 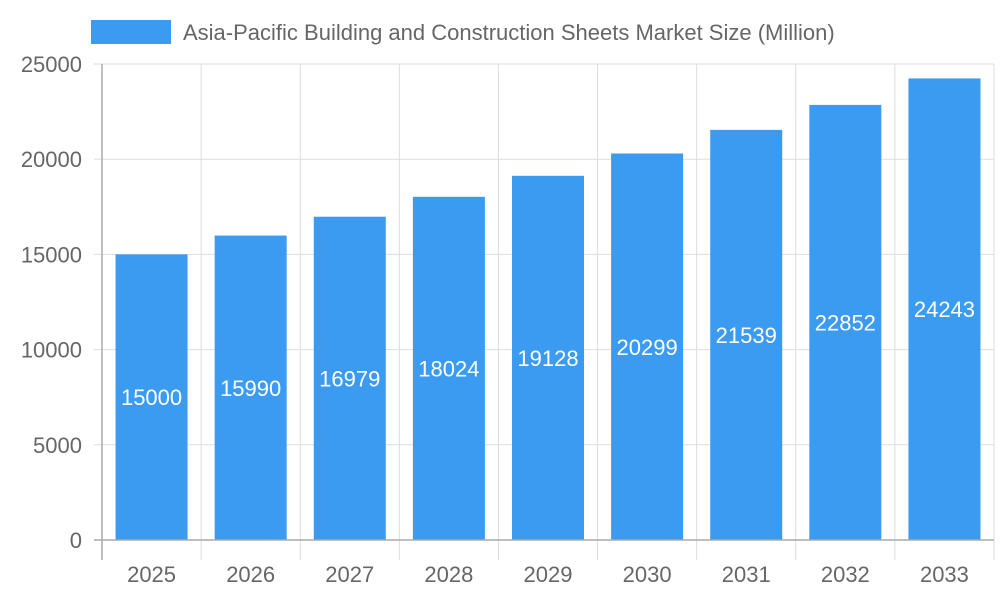 I want to click on bar-2027, so click(x=349, y=378).